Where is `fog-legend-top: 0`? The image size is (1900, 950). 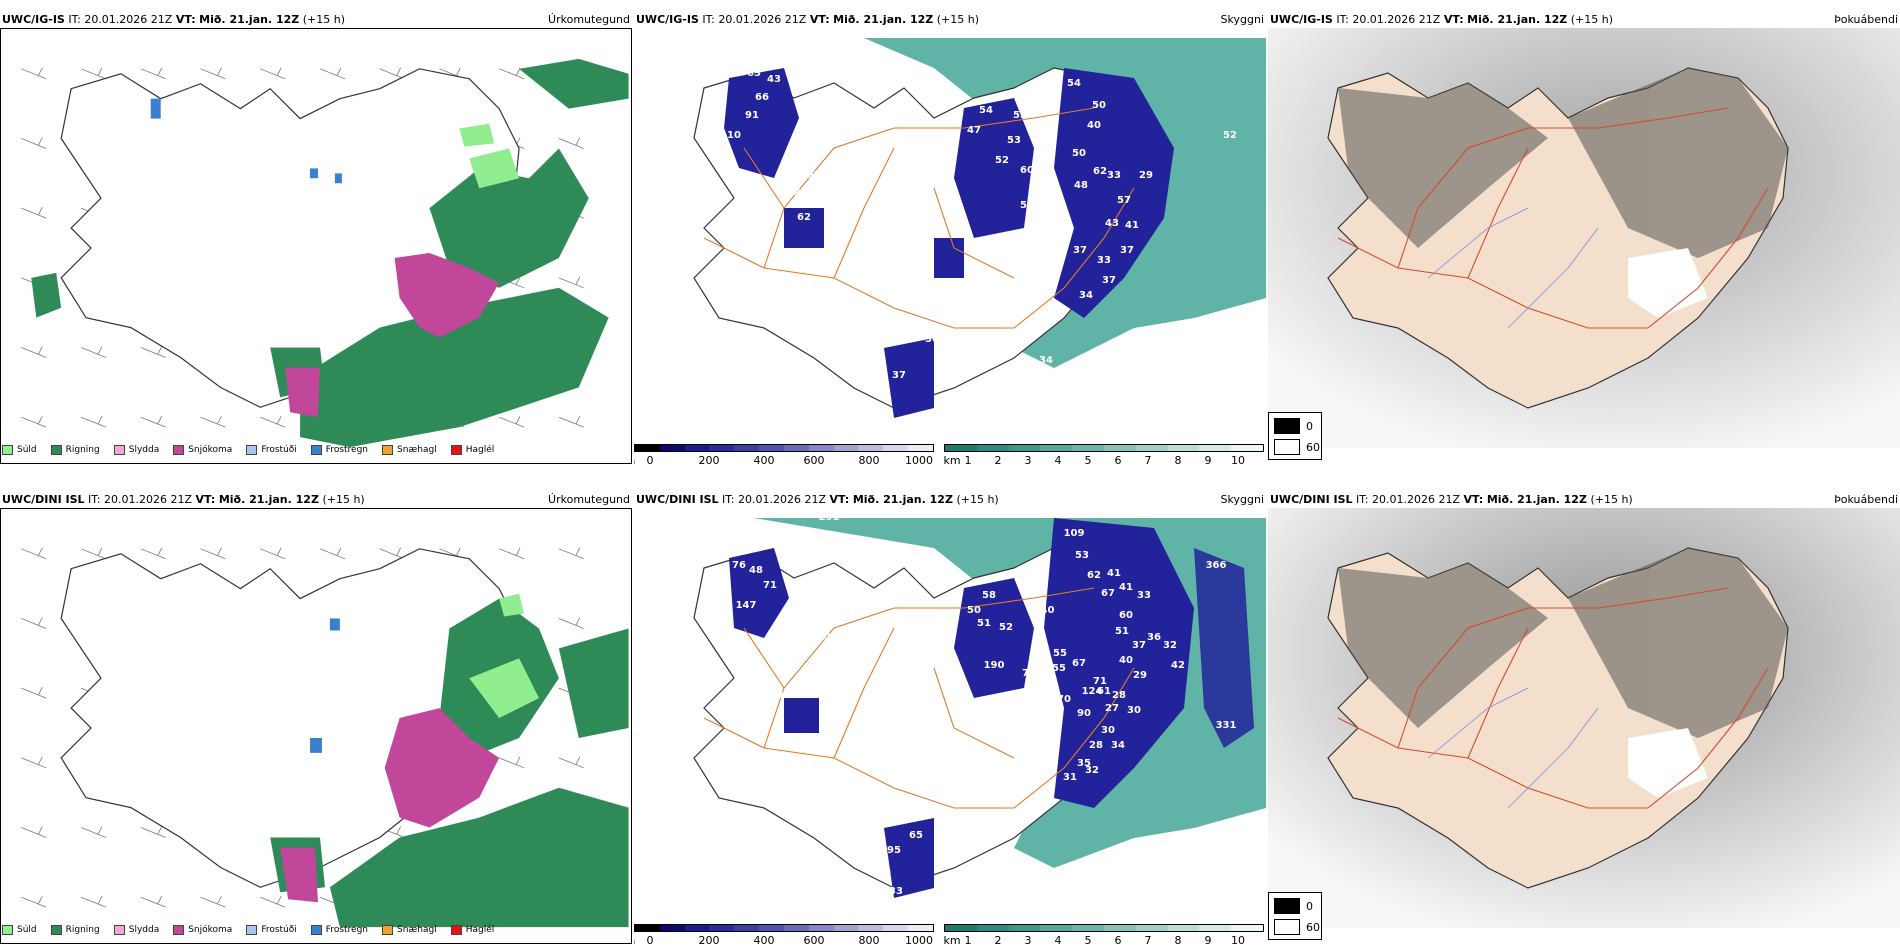
fog-legend-top: 0 is located at coordinates (1293, 906).